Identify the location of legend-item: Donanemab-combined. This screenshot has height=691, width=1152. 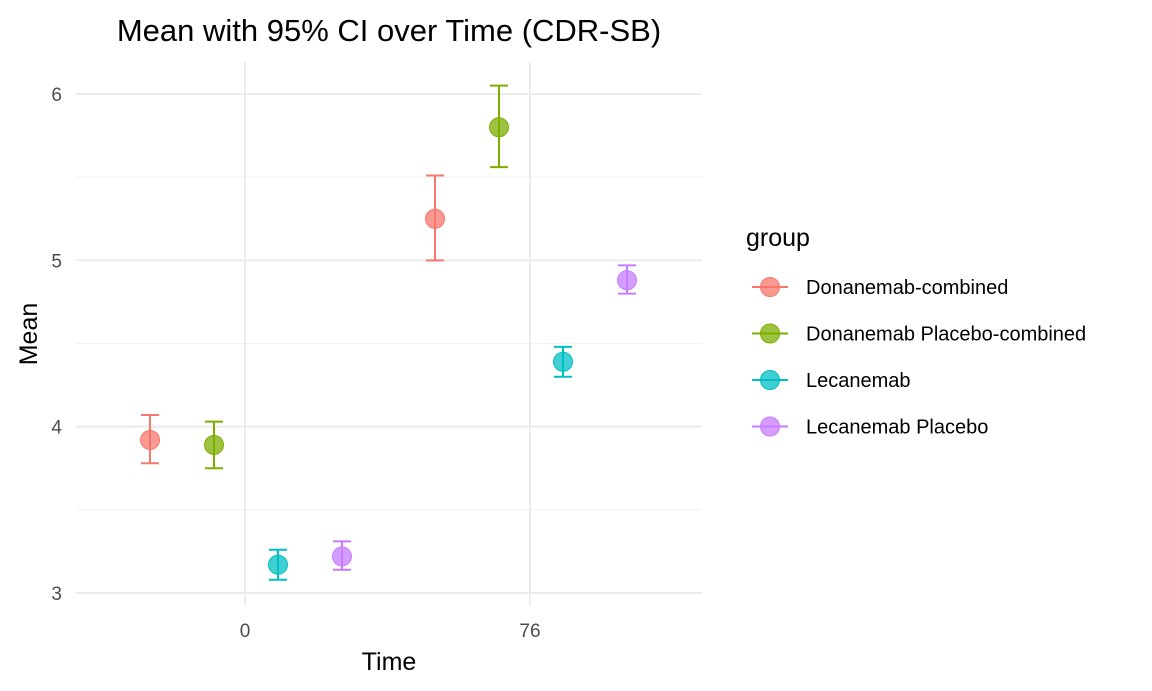
(880, 288).